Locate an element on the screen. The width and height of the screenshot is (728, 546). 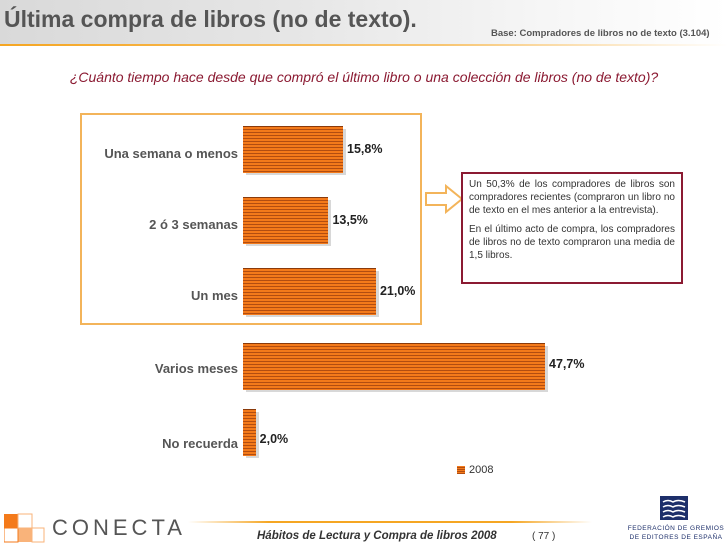
footer-divider is located at coordinates (390, 522).